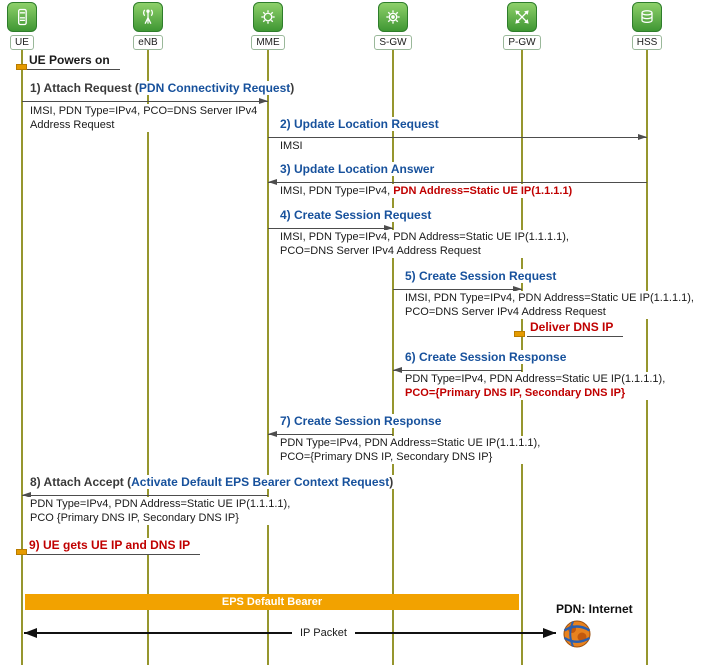 This screenshot has height=665, width=710. I want to click on note-ue-powers-on: UE Powers on, so click(73, 61).